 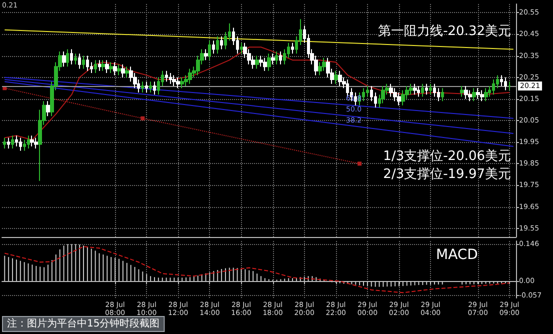 What do you see at coordinates (83, 324) in the screenshot?
I see `text: 注：图片为平台中15分钟时段截图` at bounding box center [83, 324].